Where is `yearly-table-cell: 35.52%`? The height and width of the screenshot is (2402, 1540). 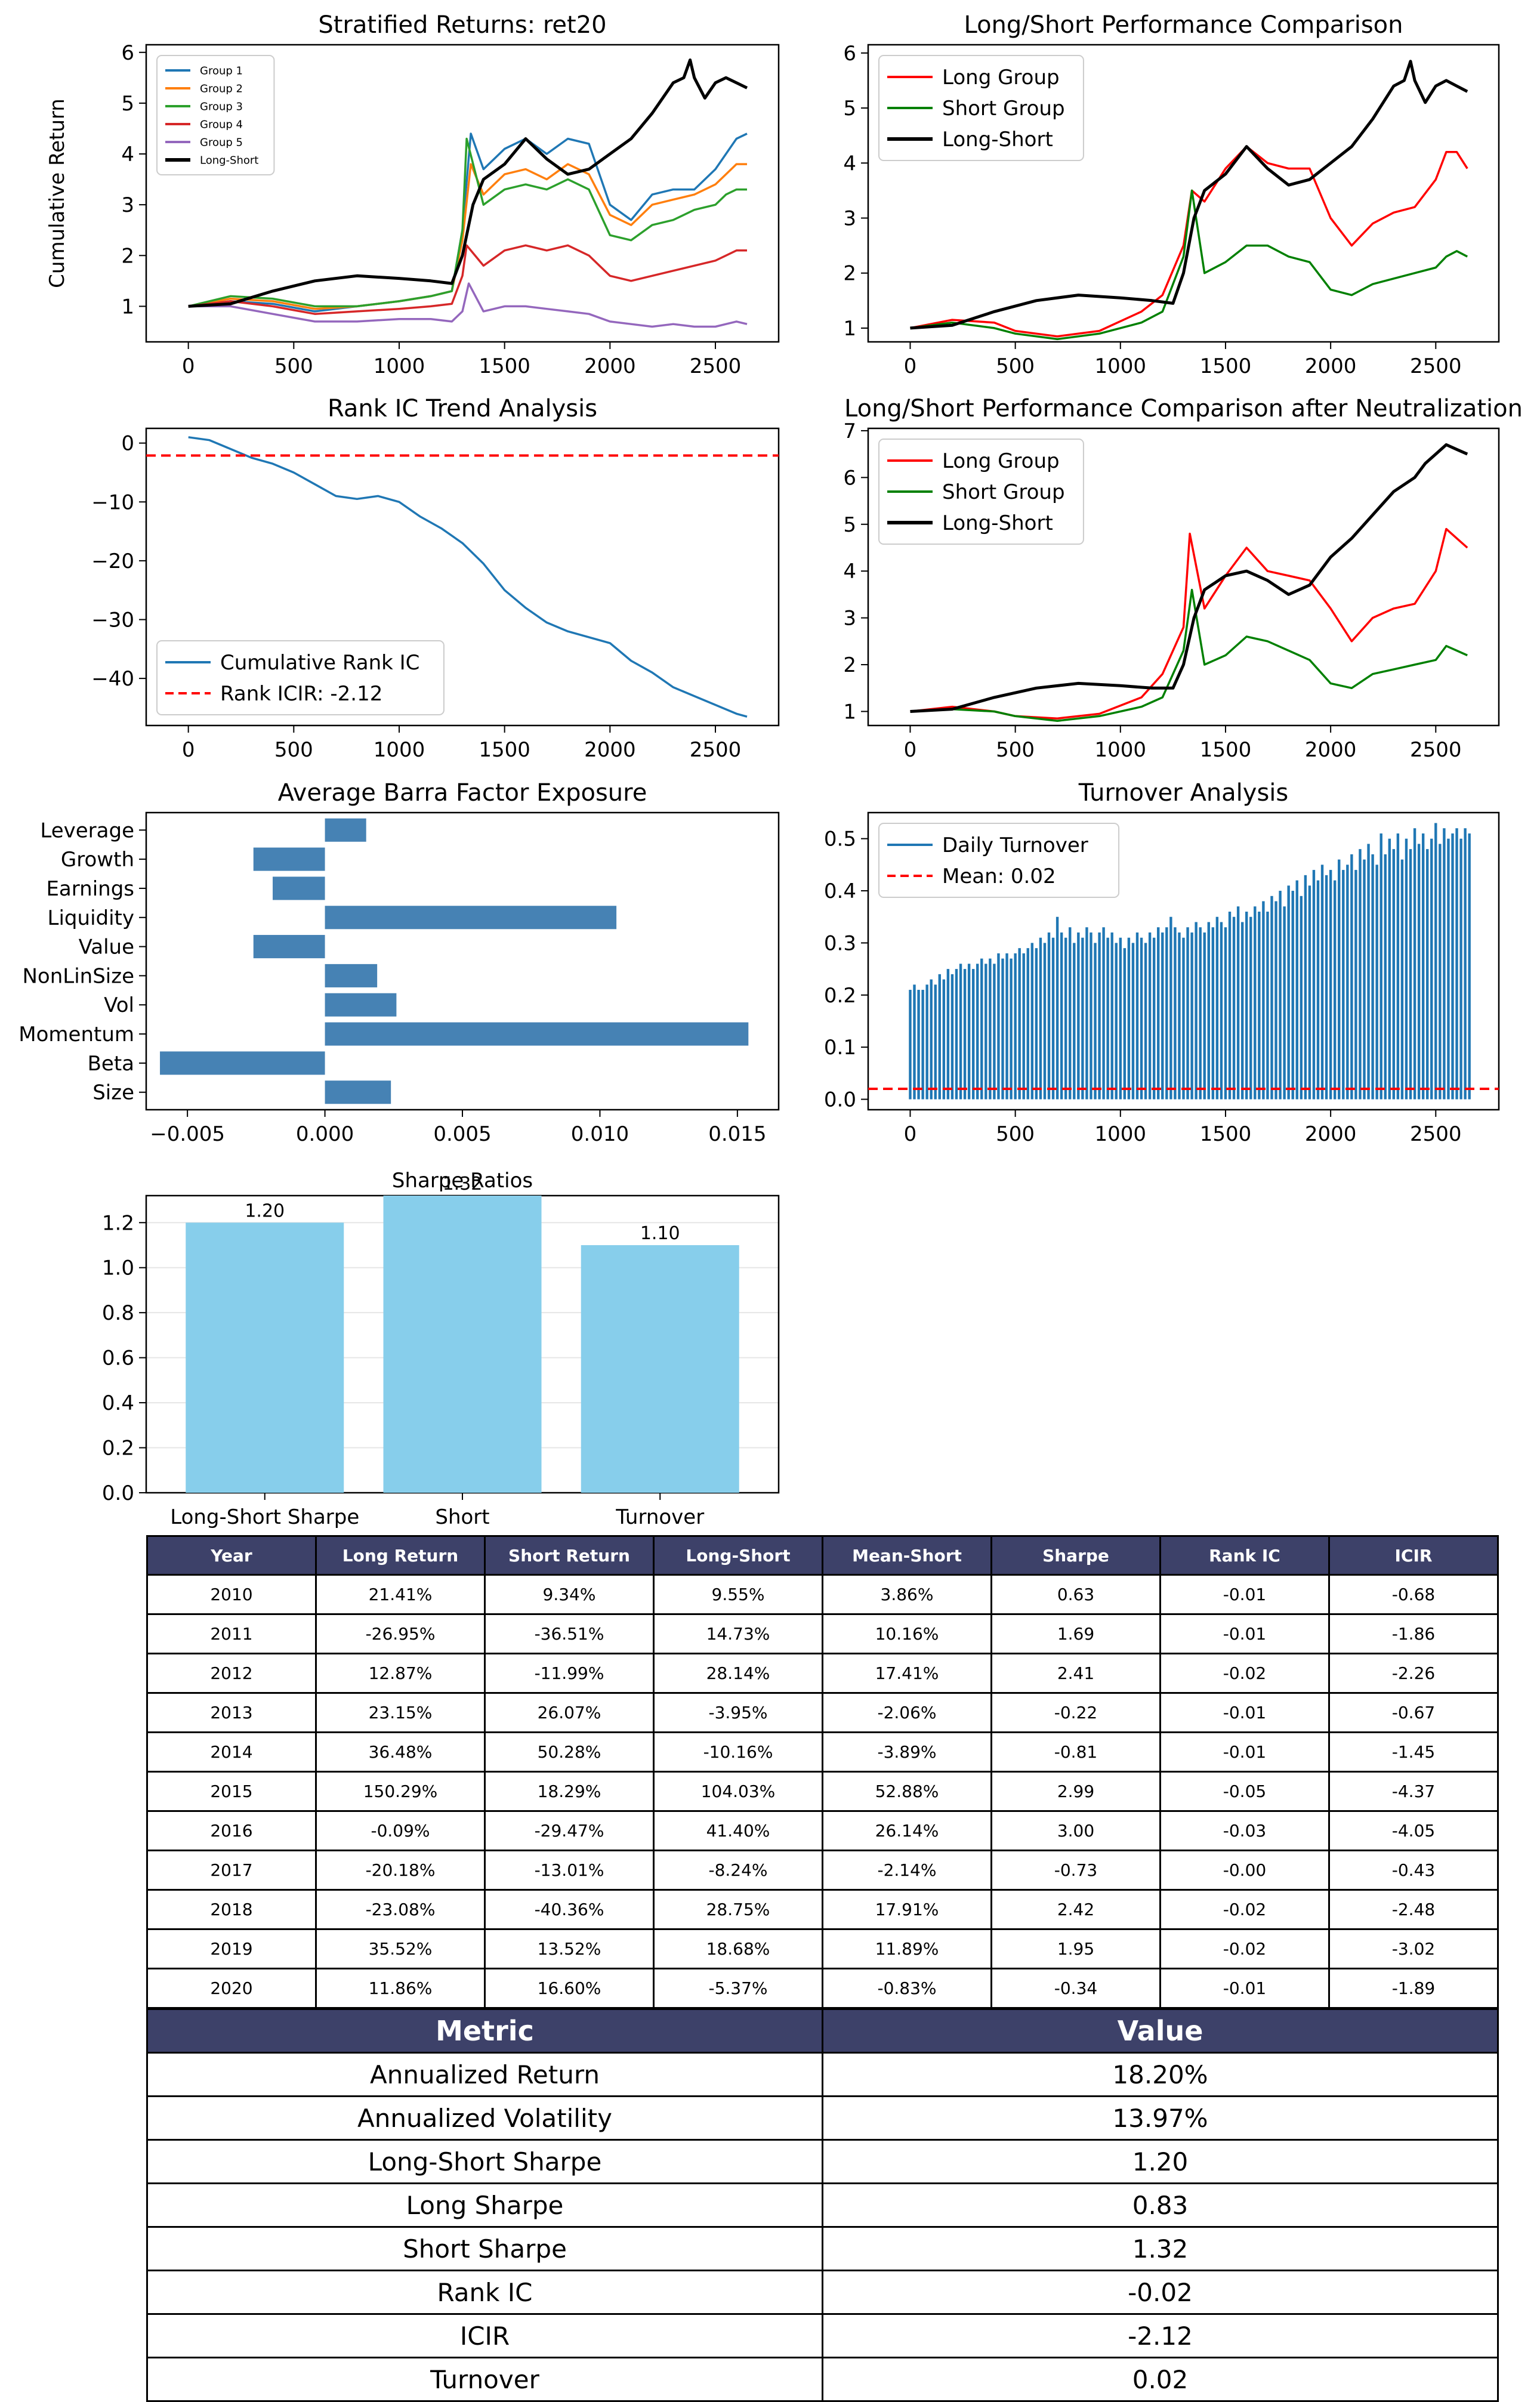
yearly-table-cell: 35.52% is located at coordinates (400, 1948).